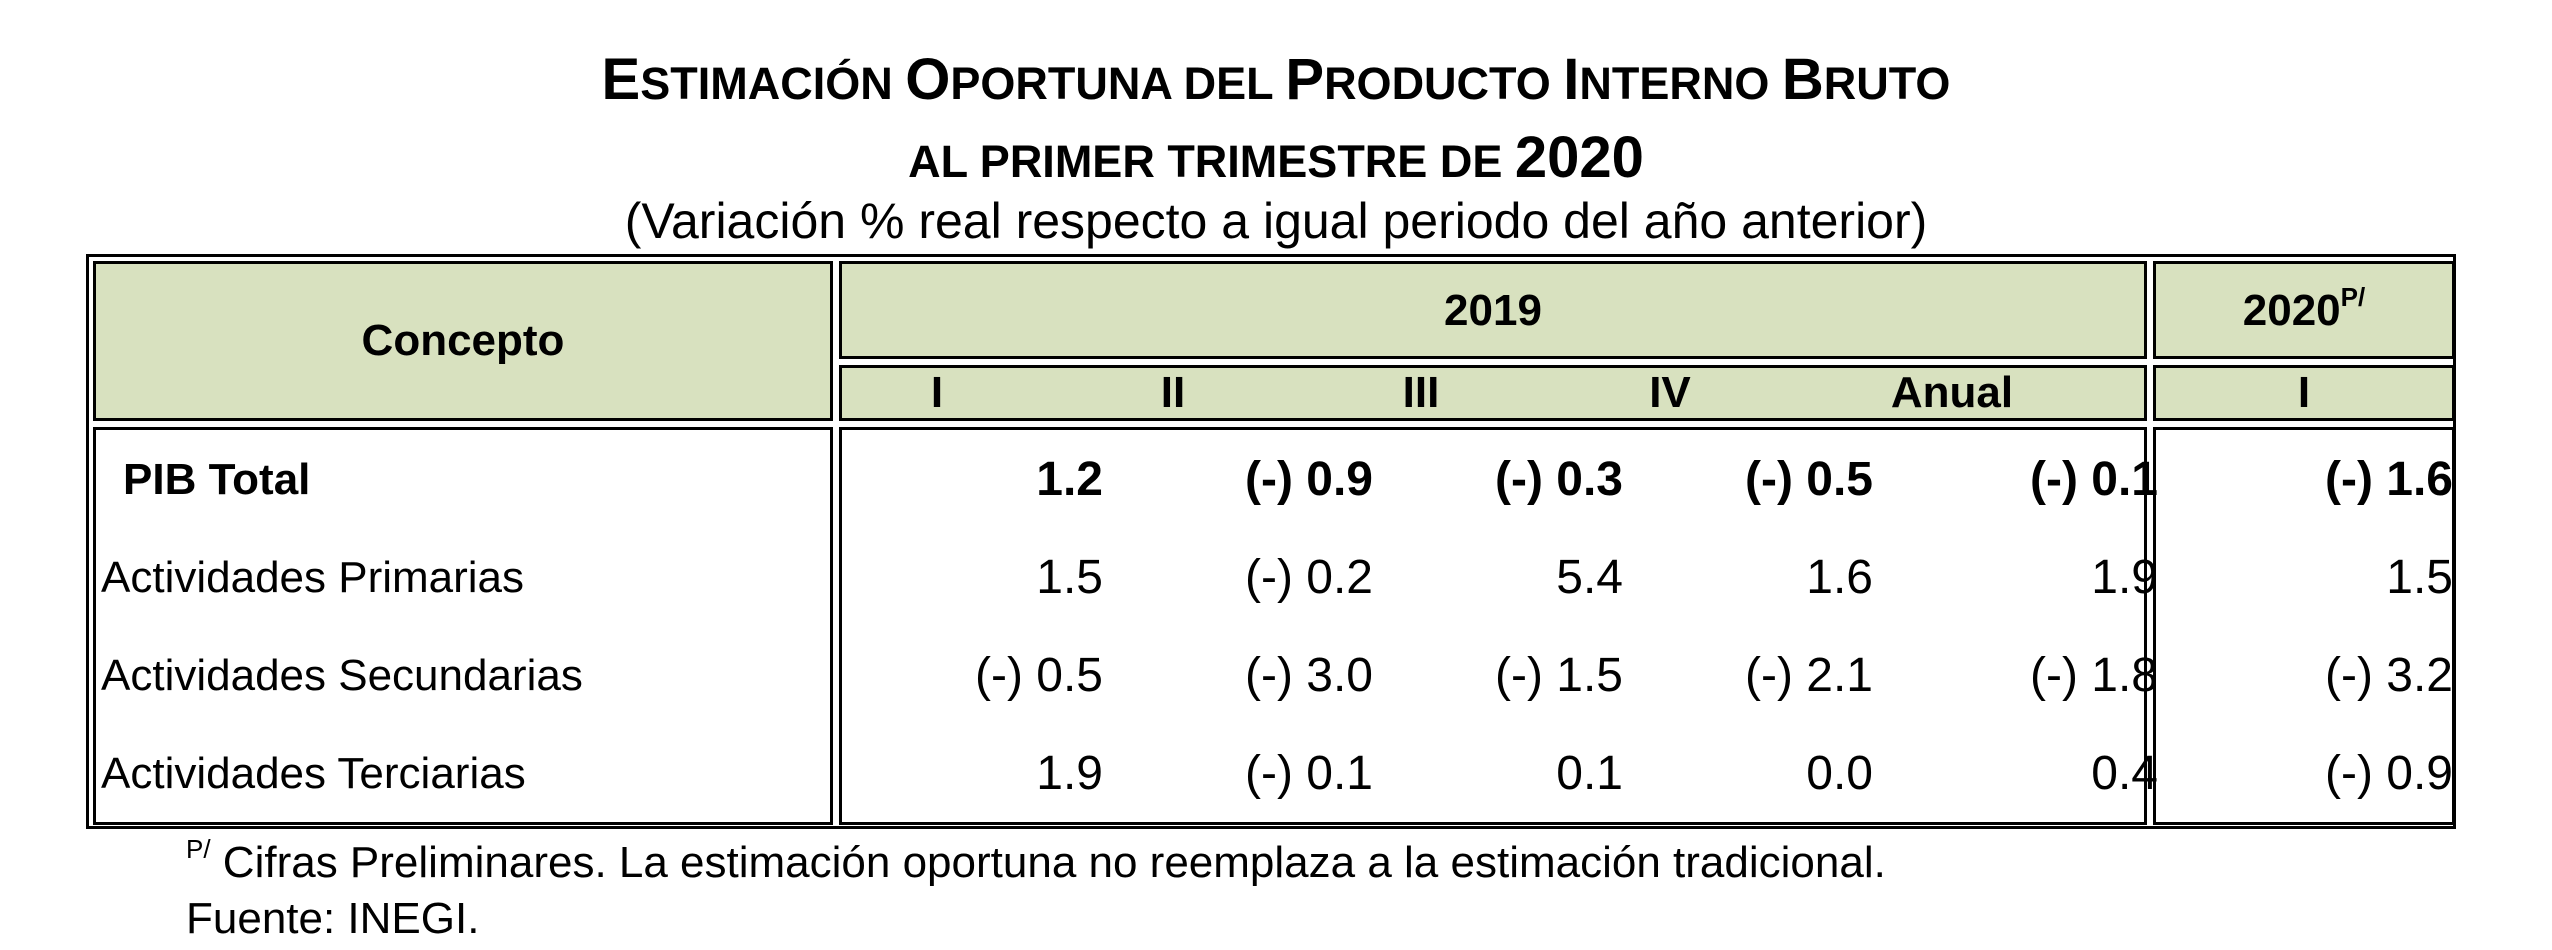 Image resolution: width=2552 pixels, height=950 pixels. What do you see at coordinates (2304, 626) in the screenshot?
I see `body-2020-cell` at bounding box center [2304, 626].